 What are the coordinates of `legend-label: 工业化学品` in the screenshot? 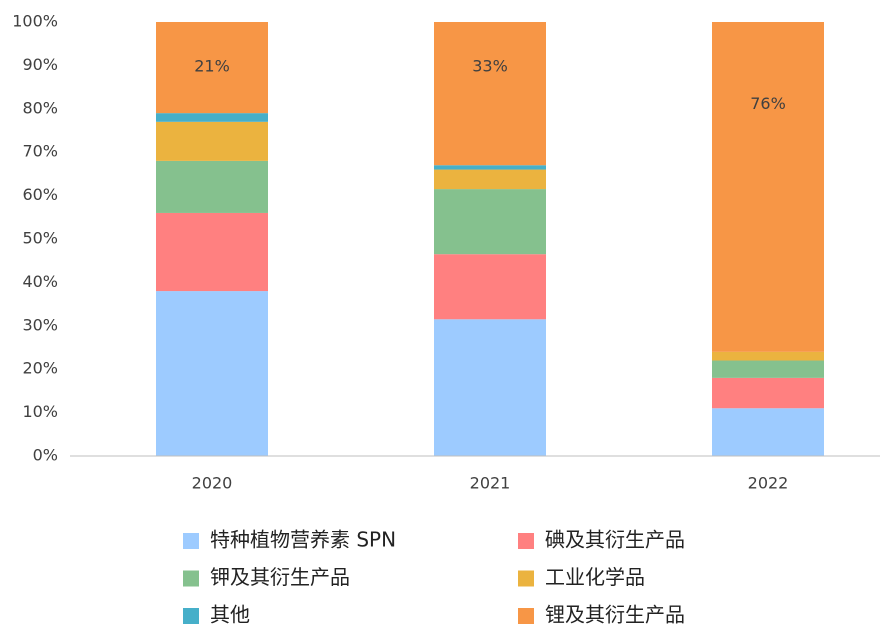 It's located at (595, 577).